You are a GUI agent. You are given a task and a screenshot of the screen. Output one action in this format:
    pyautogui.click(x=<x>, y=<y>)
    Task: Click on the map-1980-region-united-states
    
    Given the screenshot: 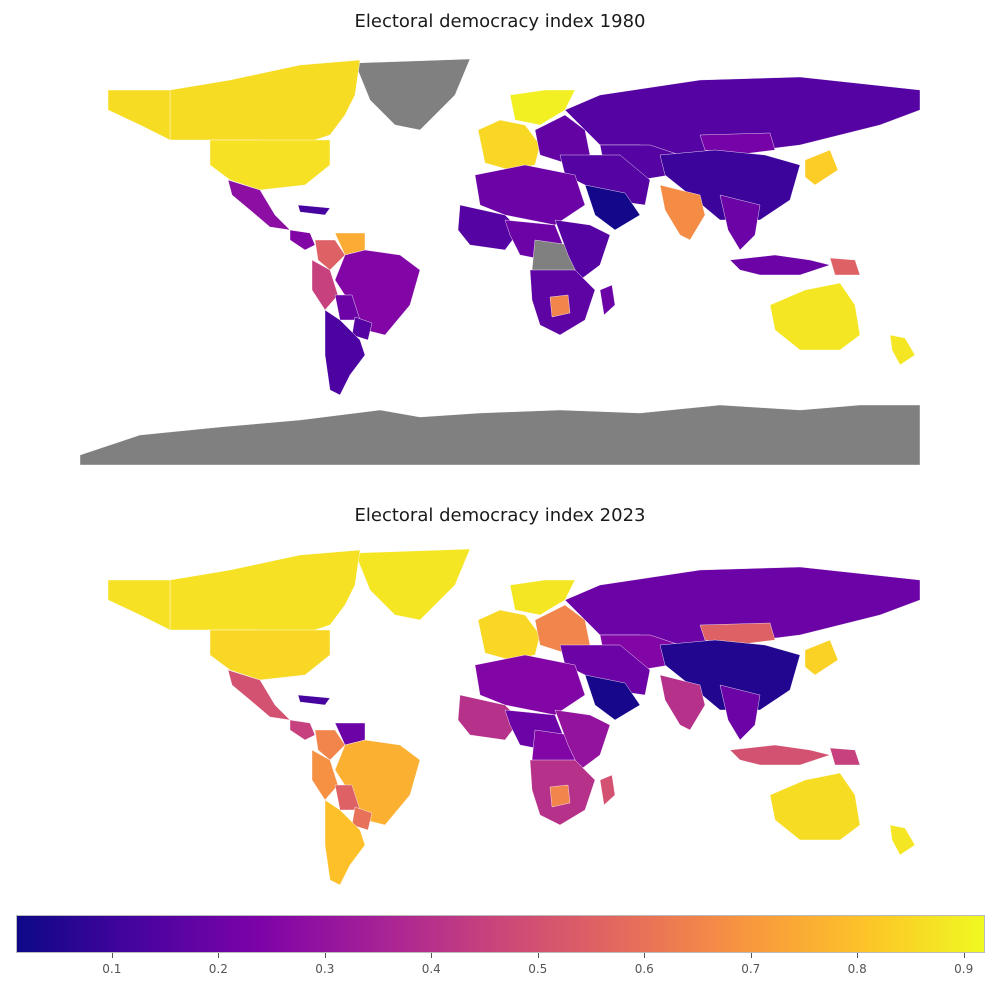 What is the action you would take?
    pyautogui.click(x=270, y=165)
    